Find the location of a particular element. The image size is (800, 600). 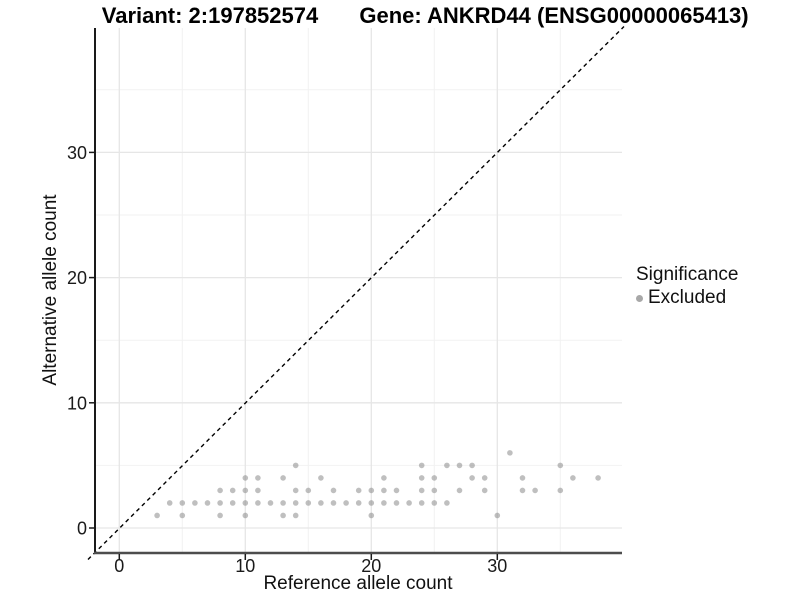

legend-item-label: Excluded is located at coordinates (687, 297).